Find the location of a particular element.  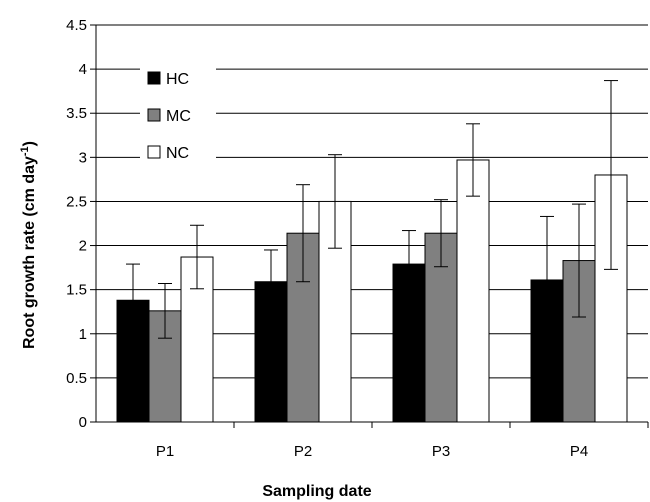

y-axis-title-close: ) is located at coordinates (29, 143).